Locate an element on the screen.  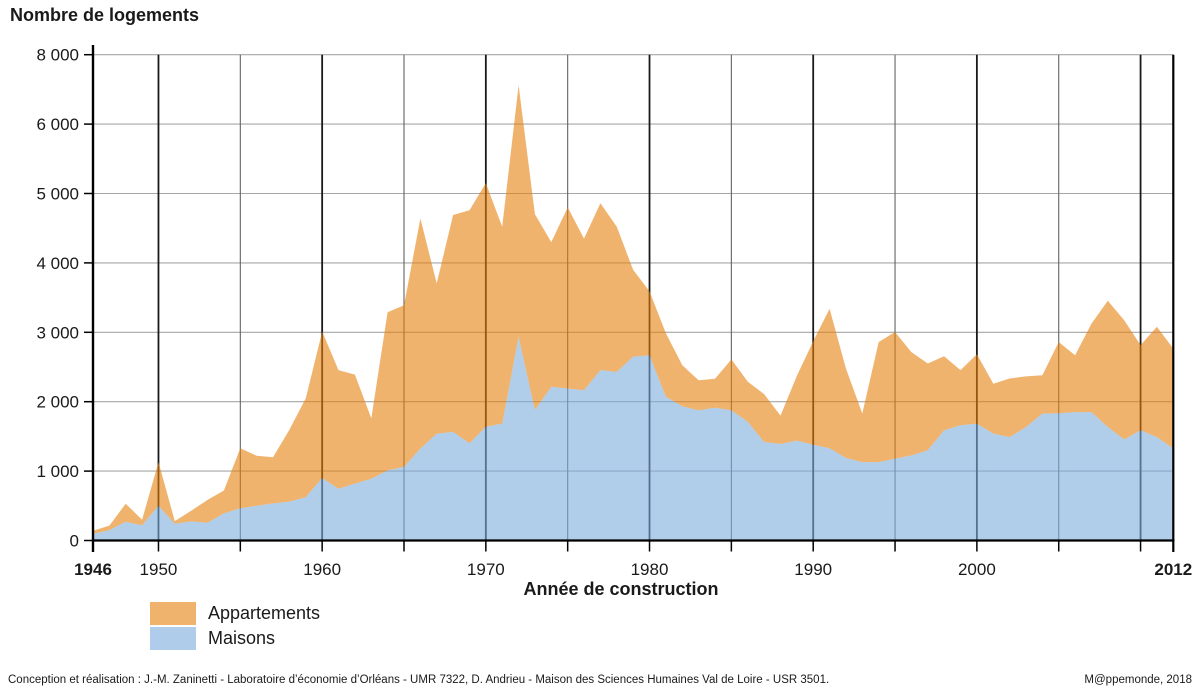
y-tick-label: 6 000 is located at coordinates (57, 124).